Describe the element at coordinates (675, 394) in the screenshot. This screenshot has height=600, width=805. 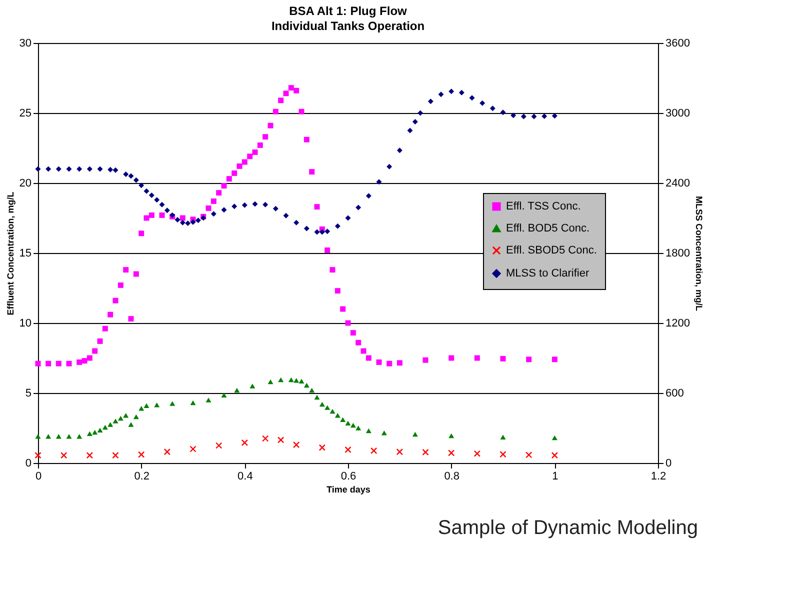
I see `y2-tick-label: 600` at that location.